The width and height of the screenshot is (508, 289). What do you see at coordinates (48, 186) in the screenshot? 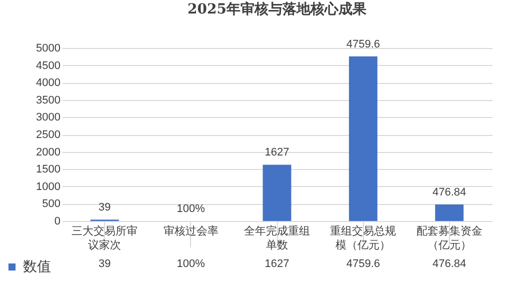
I see `y-tick-label: 1000` at bounding box center [48, 186].